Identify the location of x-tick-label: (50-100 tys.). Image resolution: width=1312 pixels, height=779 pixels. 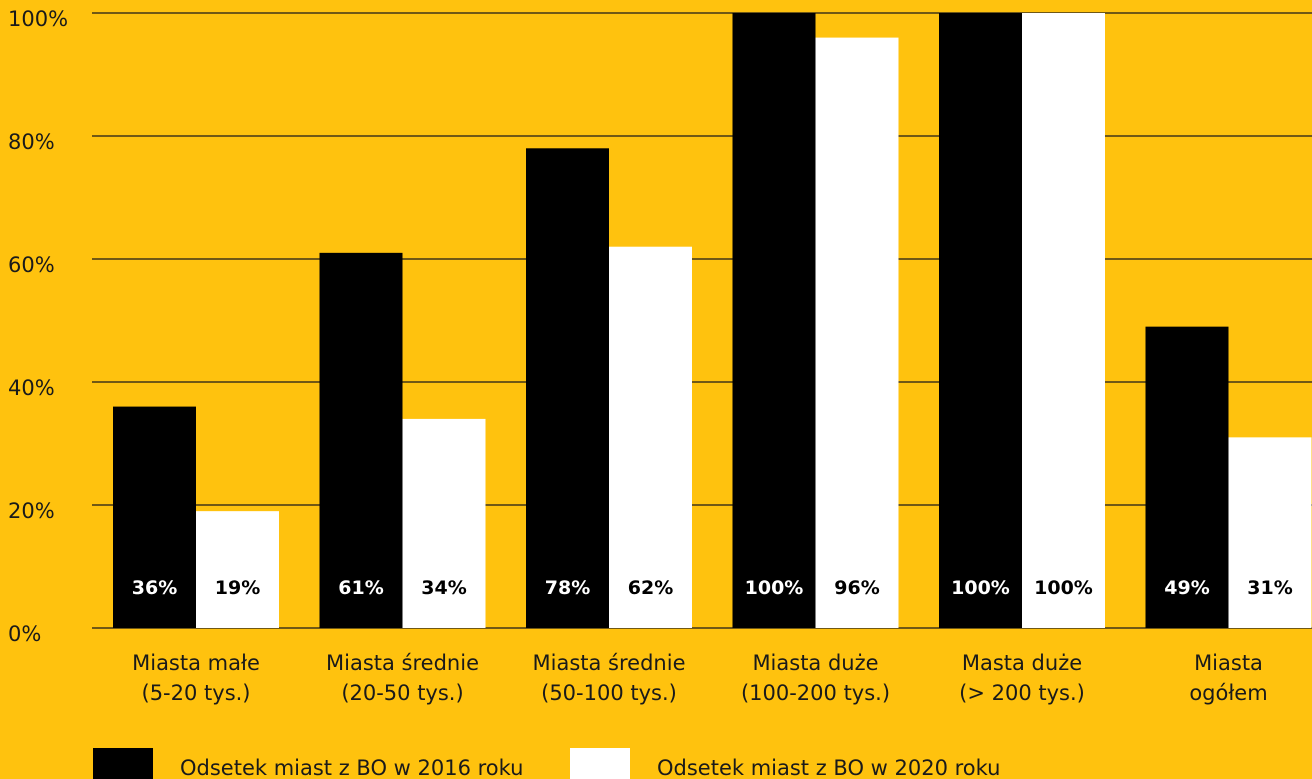
(609, 693).